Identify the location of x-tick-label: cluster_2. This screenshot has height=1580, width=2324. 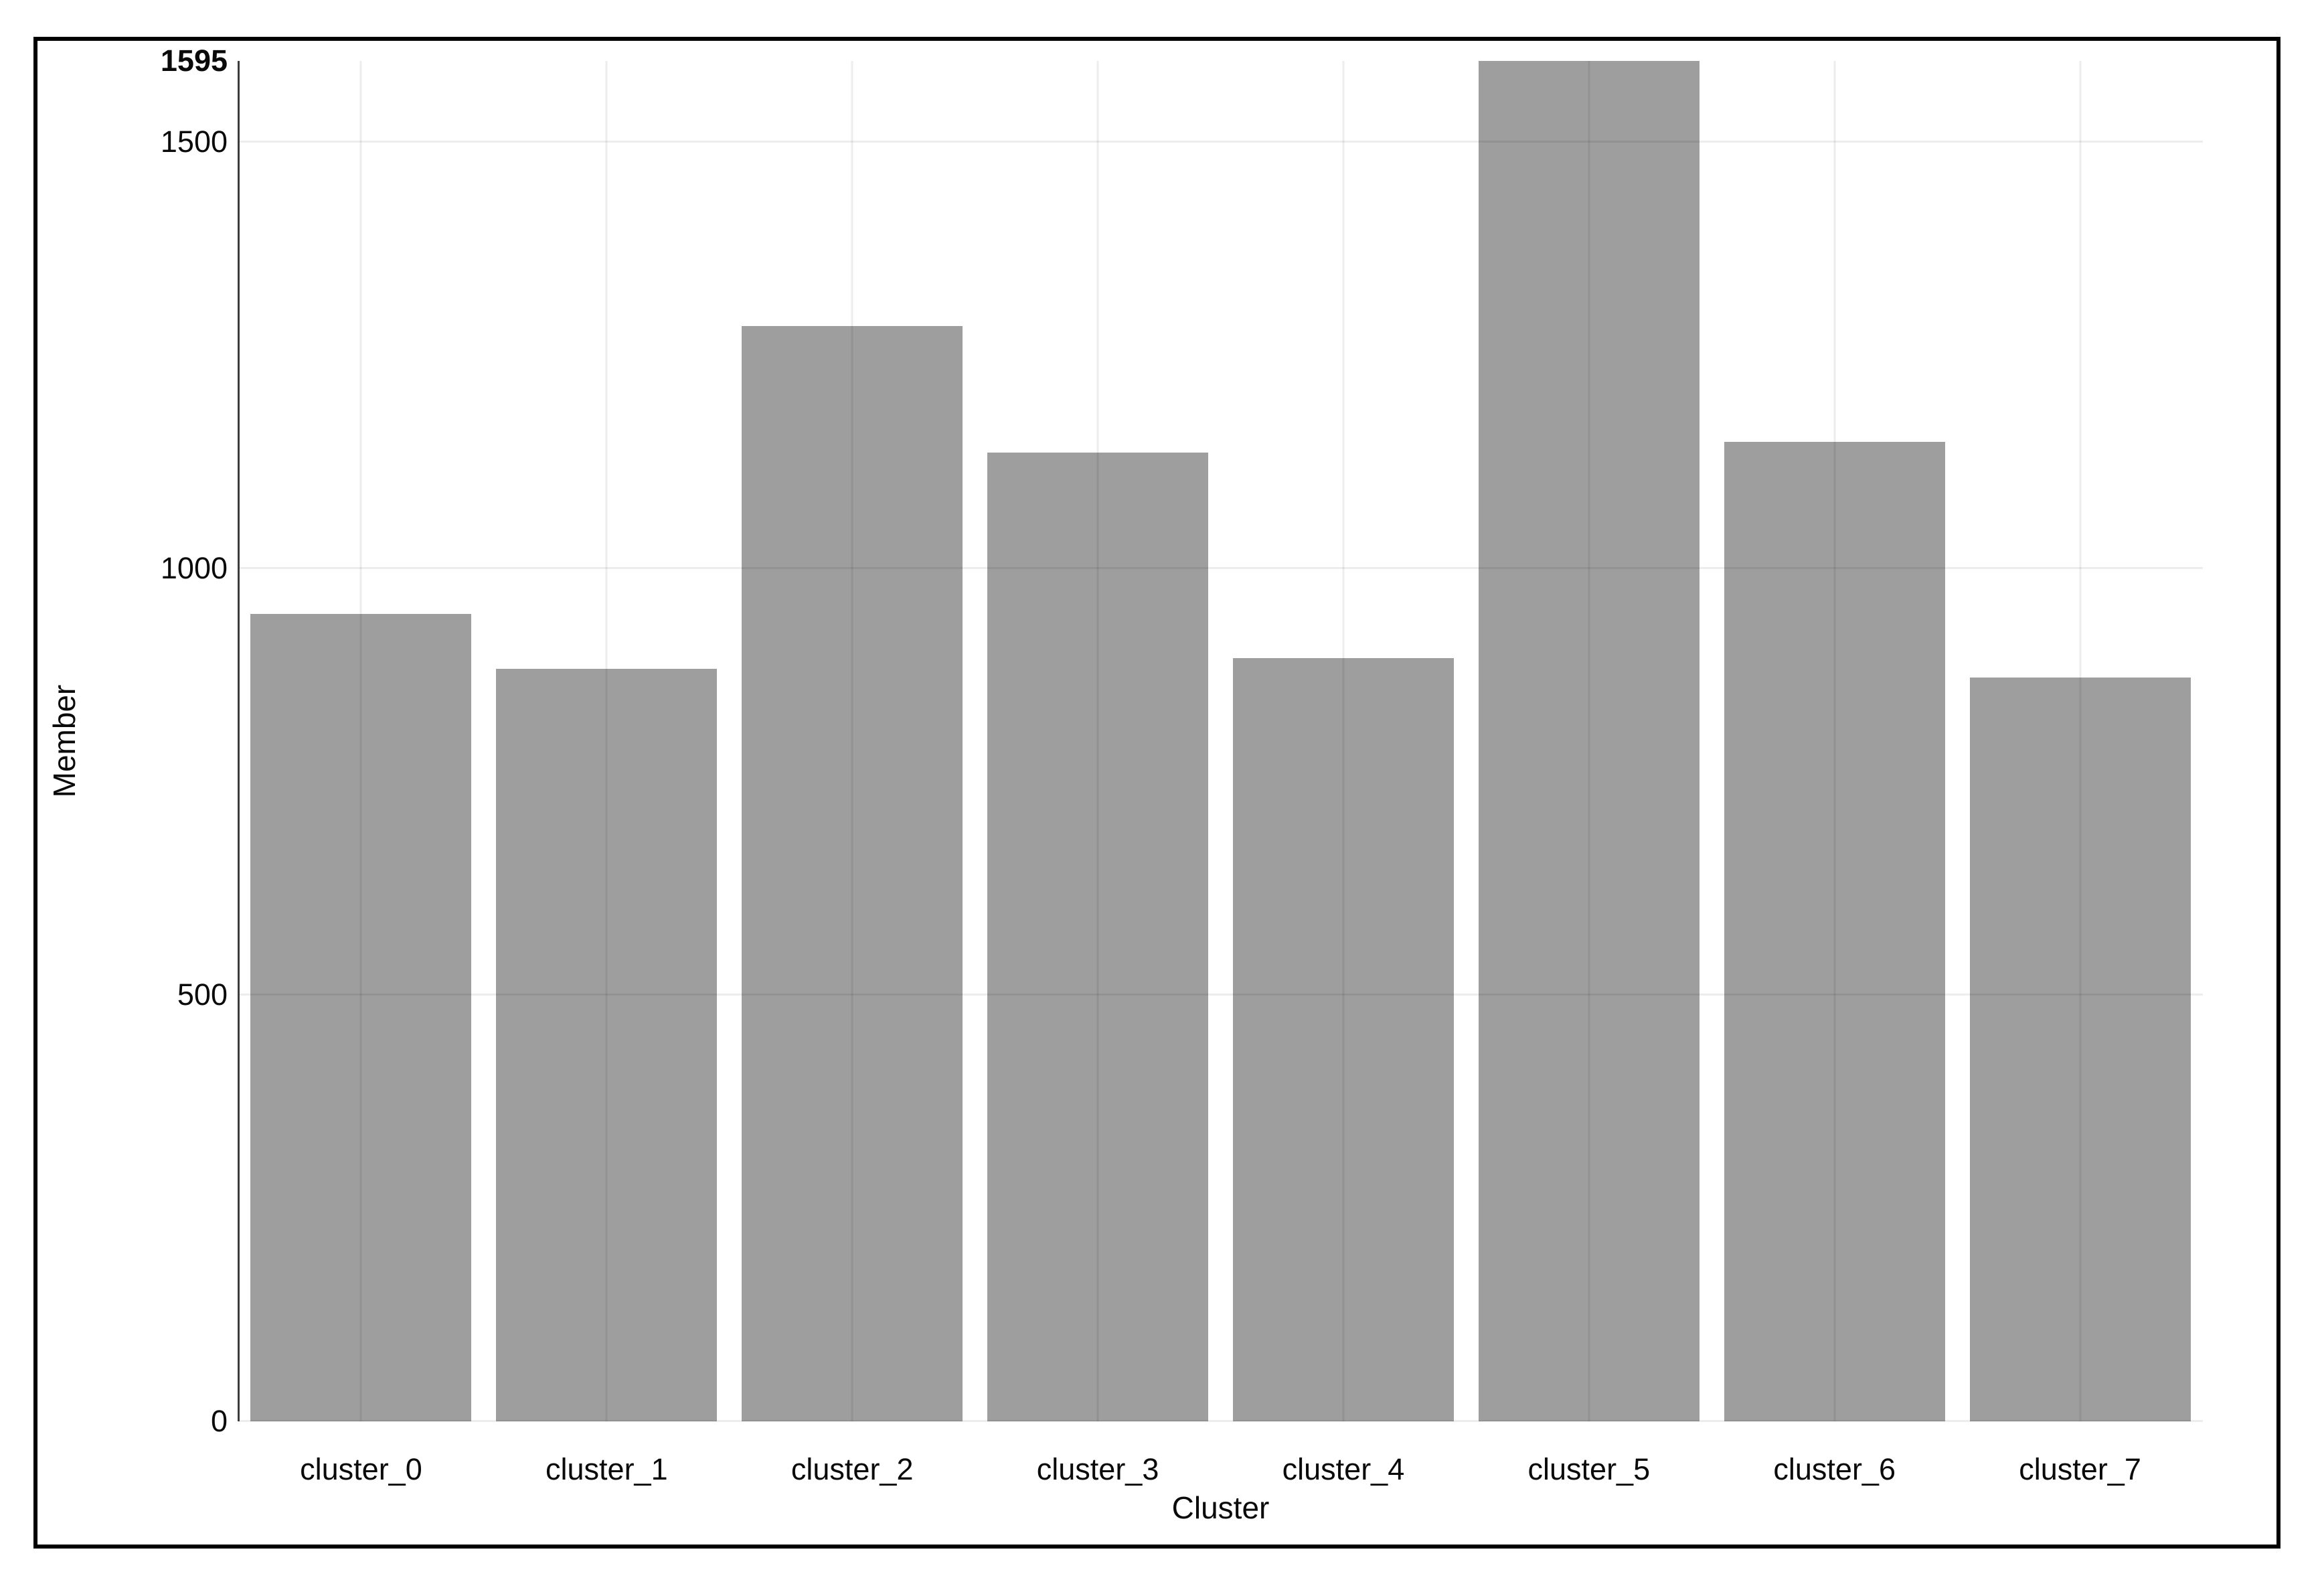
(852, 1469).